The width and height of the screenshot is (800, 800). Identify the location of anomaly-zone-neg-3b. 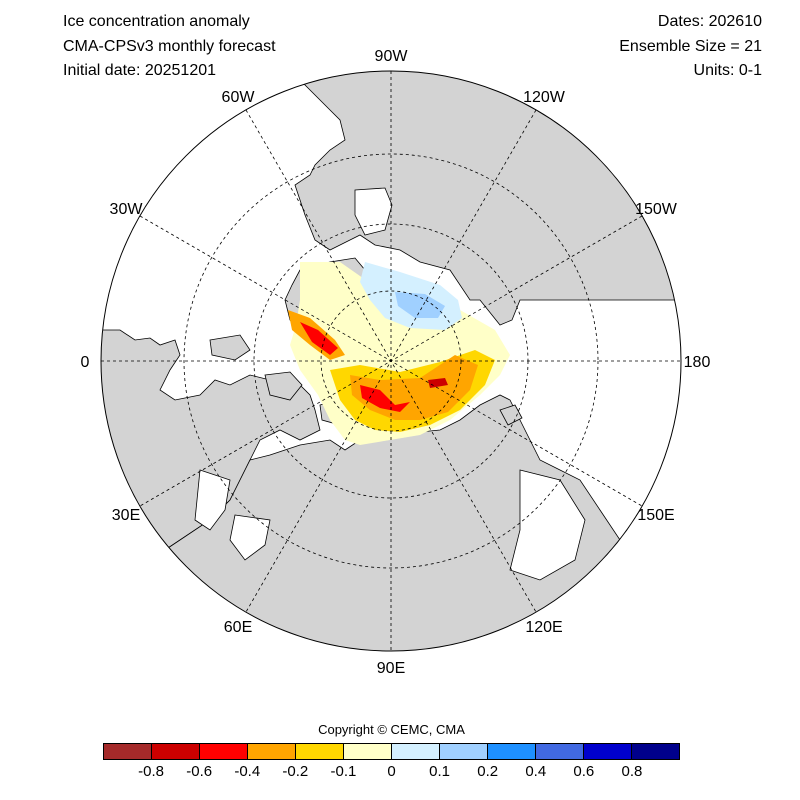
(385, 398).